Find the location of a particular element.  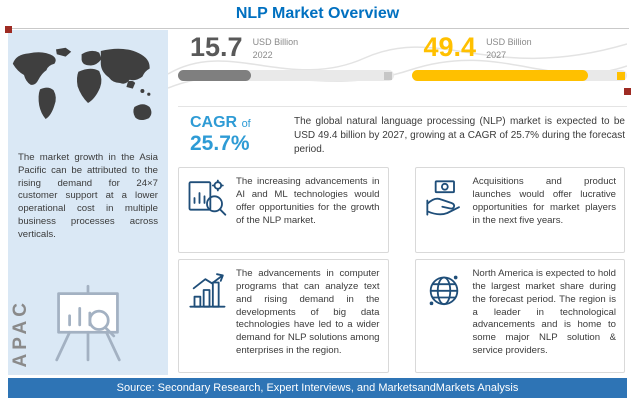

growth-bars-icon is located at coordinates (207, 290).